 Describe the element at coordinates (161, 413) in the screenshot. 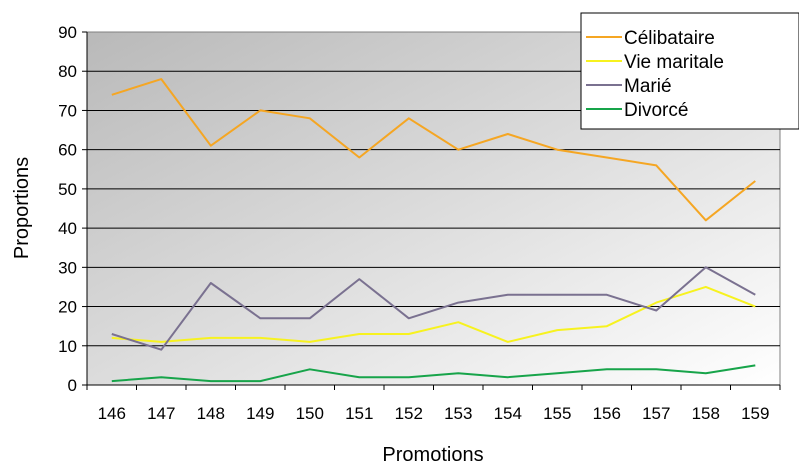

I see `x-tick-label: 147` at that location.